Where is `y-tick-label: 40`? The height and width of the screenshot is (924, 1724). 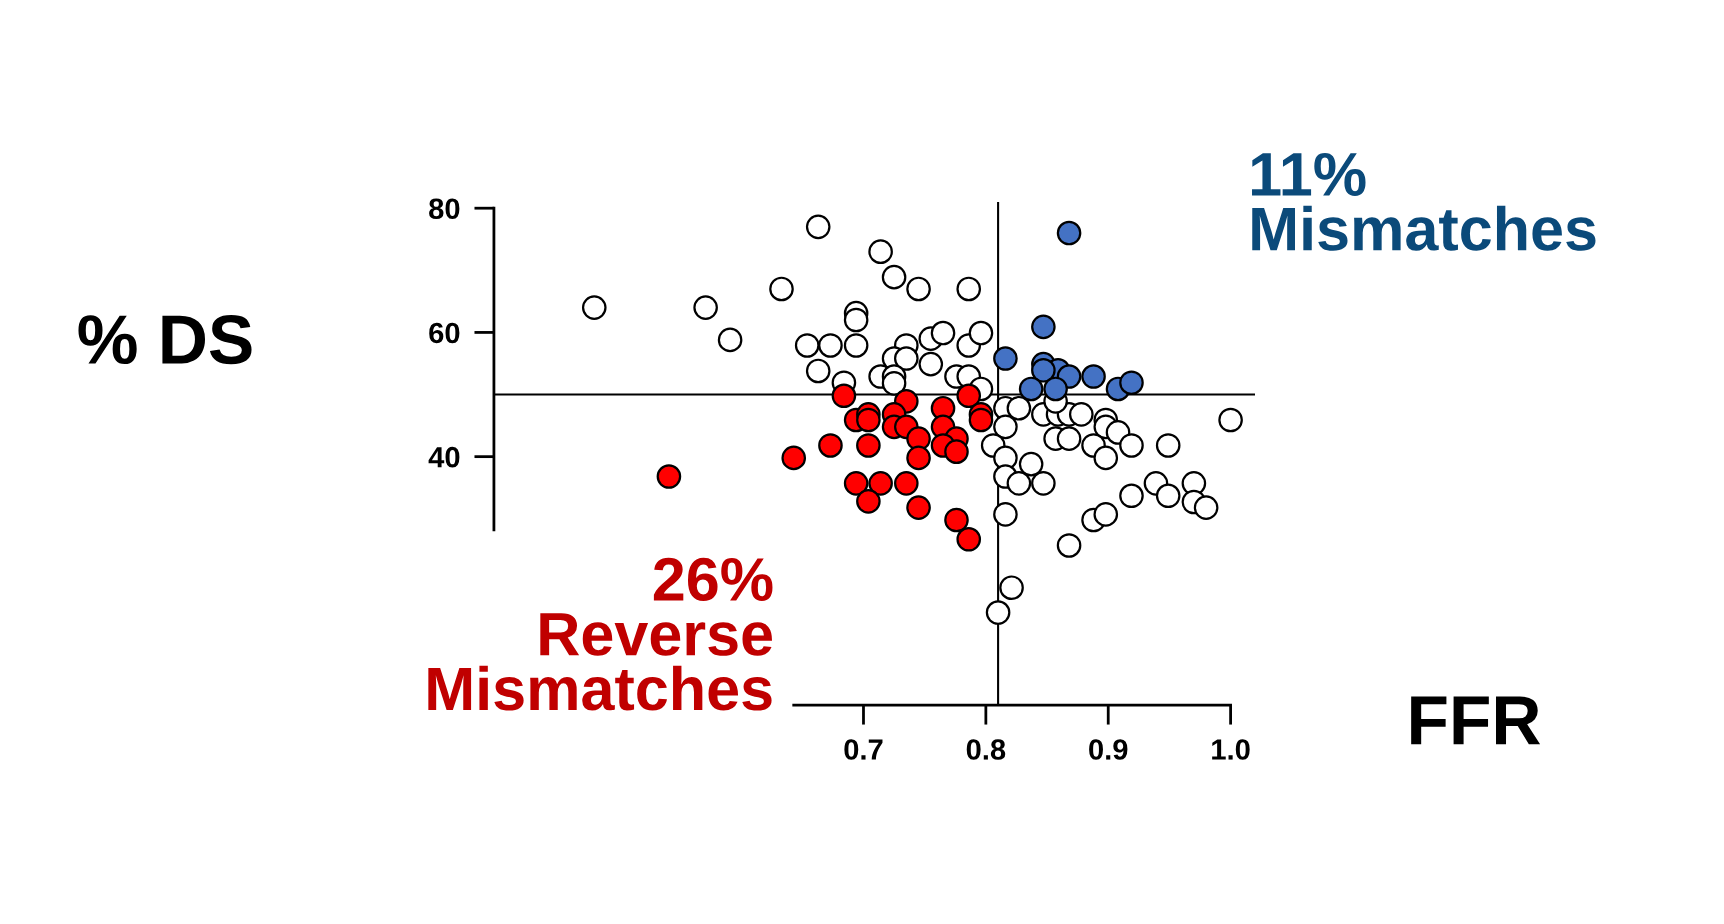 y-tick-label: 40 is located at coordinates (444, 457).